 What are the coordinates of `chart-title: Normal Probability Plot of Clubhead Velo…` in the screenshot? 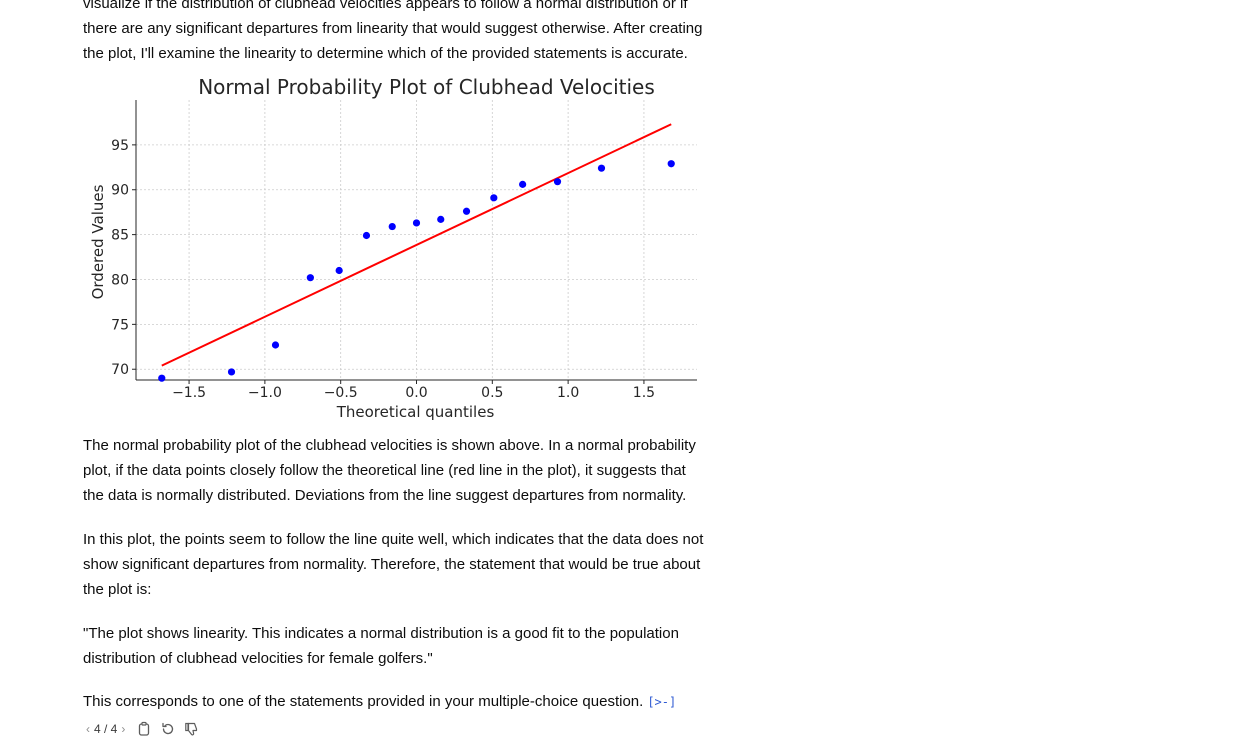 It's located at (426, 87).